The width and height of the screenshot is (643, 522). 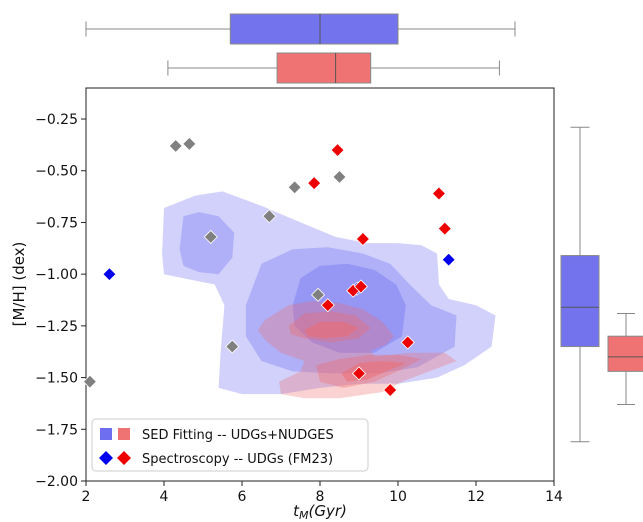 I want to click on y-tick-label-4: −1.00, so click(x=56, y=275).